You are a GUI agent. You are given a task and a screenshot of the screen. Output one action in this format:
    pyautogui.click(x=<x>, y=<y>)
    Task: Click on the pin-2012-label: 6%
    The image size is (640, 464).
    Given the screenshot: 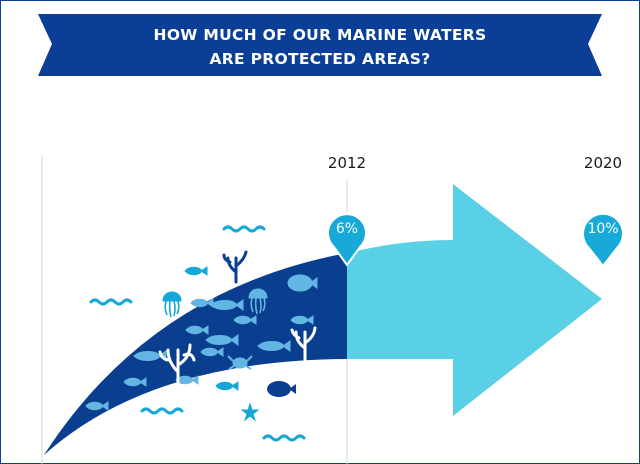 What is the action you would take?
    pyautogui.click(x=347, y=229)
    